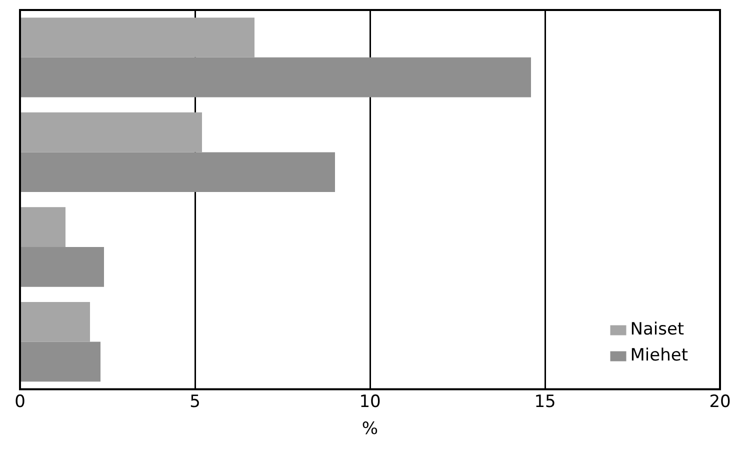  I want to click on x-axis-title: %, so click(370, 429).